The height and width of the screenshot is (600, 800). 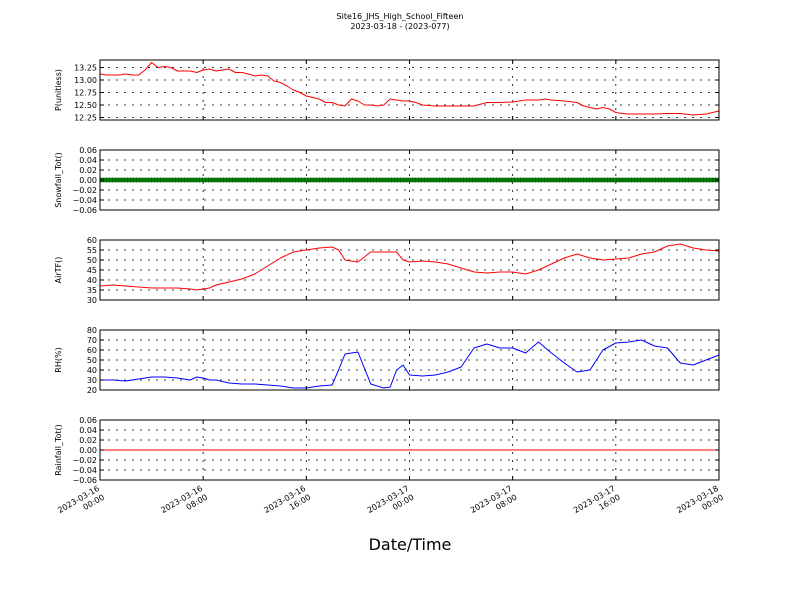 I want to click on y-tick-label: 35, so click(x=92, y=290).